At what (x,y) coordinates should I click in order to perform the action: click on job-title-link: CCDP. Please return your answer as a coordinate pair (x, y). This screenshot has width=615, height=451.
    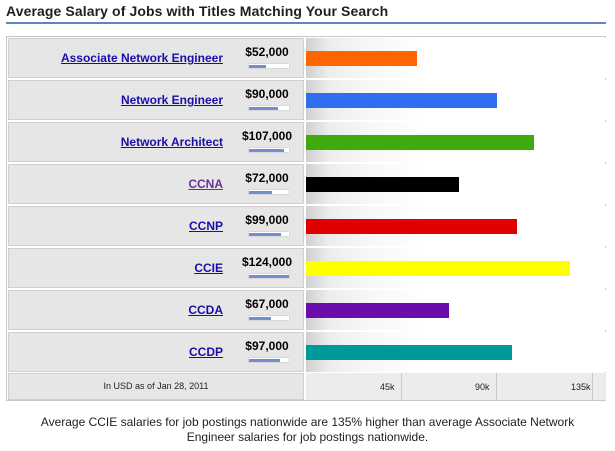
    Looking at the image, I should click on (205, 352).